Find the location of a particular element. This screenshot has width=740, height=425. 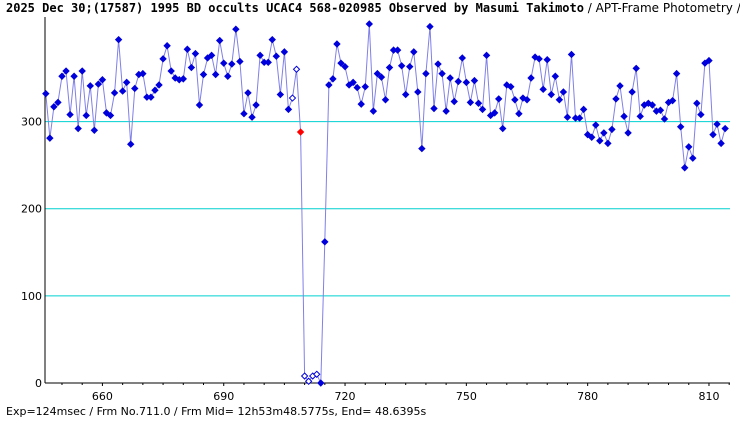

x-tick-label: 690 is located at coordinates (223, 396).